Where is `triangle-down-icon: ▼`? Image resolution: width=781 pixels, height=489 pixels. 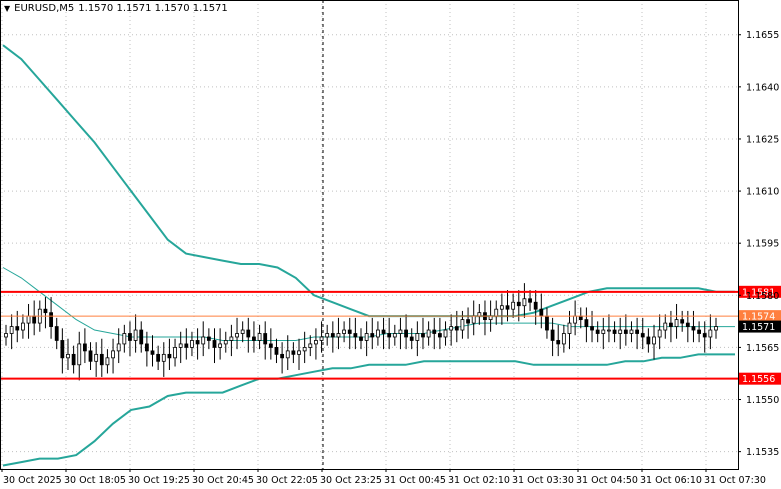 triangle-down-icon: ▼ is located at coordinates (7, 8).